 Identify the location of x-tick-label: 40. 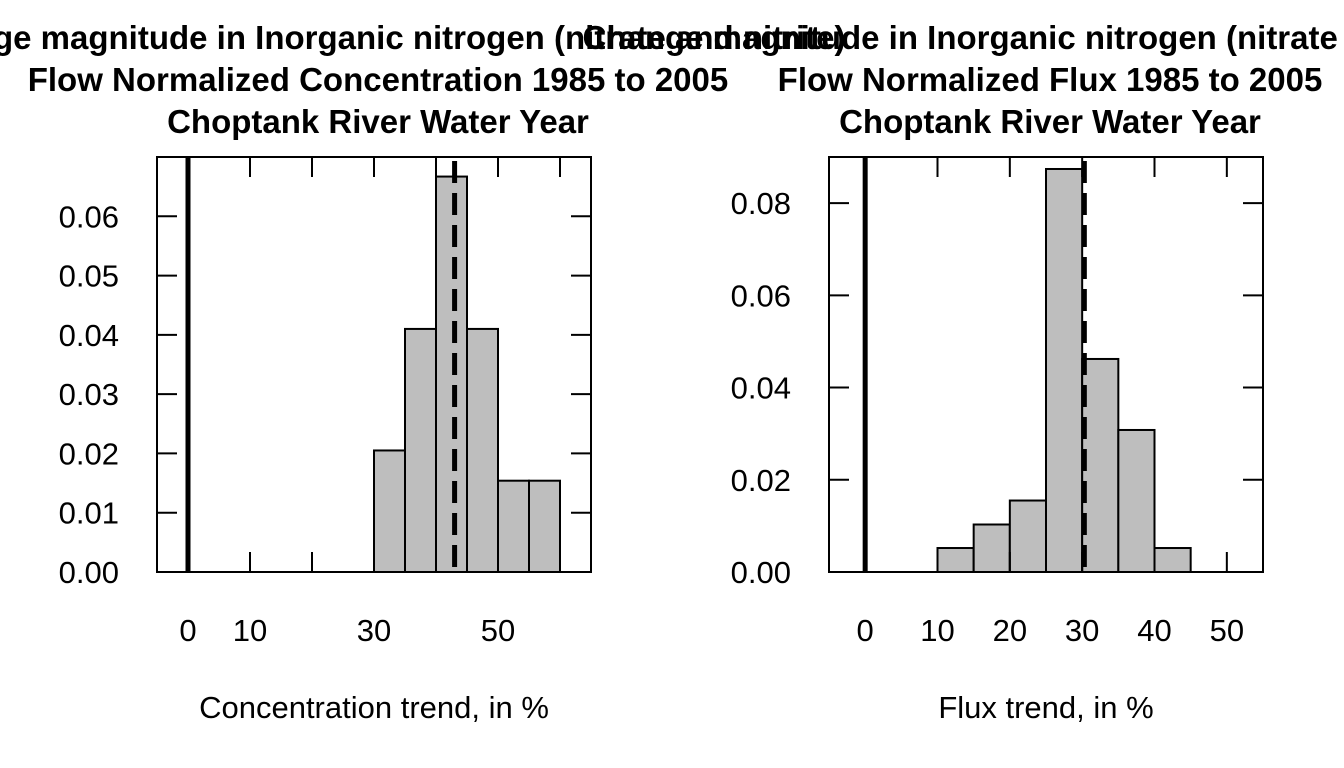
(1154, 630).